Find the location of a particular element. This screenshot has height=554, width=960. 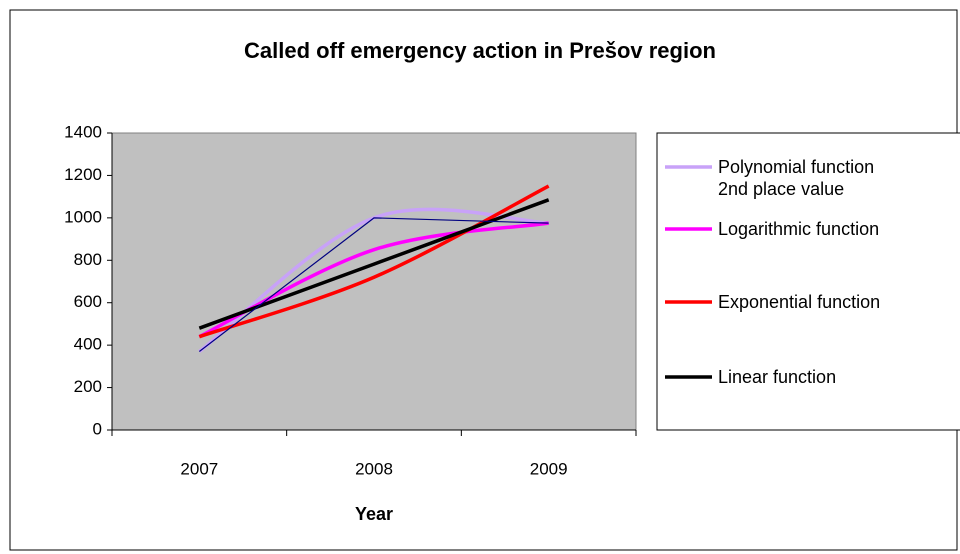

data-line is located at coordinates (373, 284).